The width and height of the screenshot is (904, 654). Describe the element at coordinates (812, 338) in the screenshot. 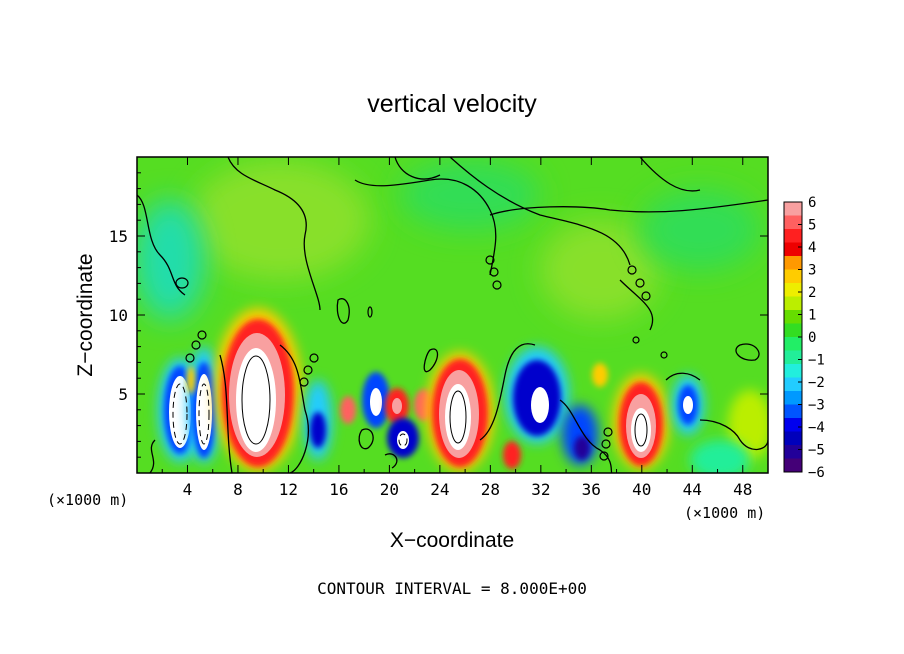

I see `colorbar-label: 0` at that location.